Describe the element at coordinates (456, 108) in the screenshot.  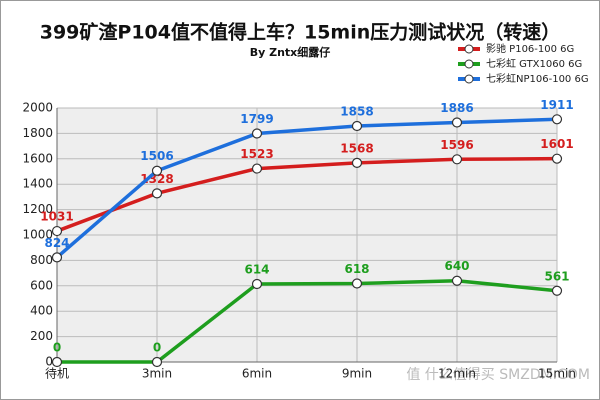
I see `data-label: 1886` at that location.